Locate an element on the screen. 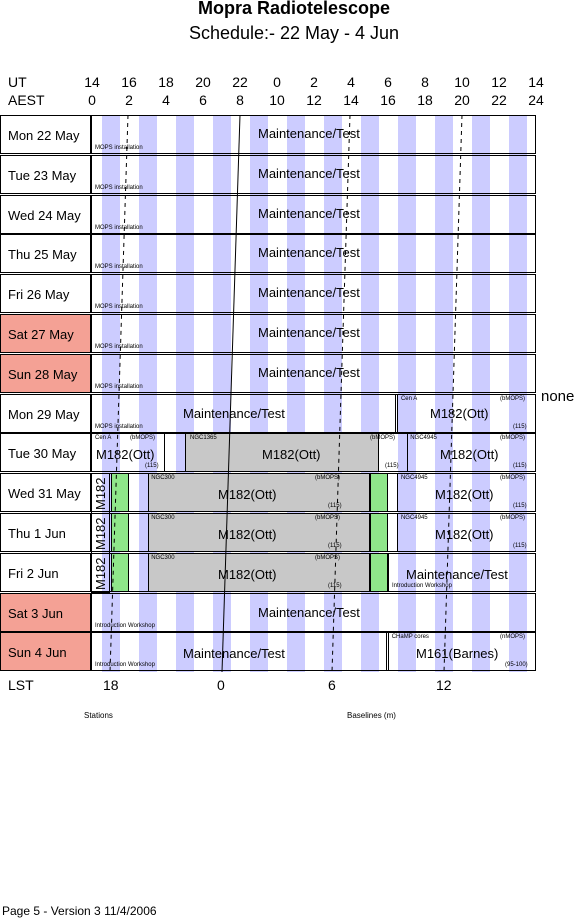  ut-tick: 2 is located at coordinates (314, 82).